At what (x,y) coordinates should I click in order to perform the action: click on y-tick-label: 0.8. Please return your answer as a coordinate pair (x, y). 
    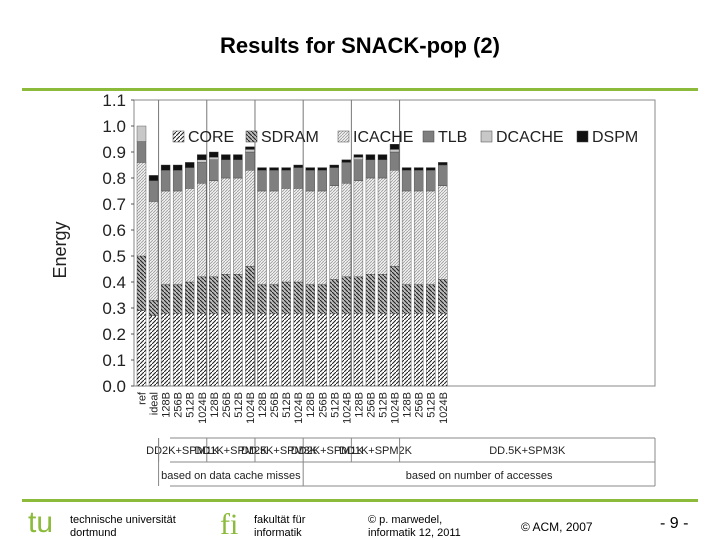
    Looking at the image, I should click on (114, 178).